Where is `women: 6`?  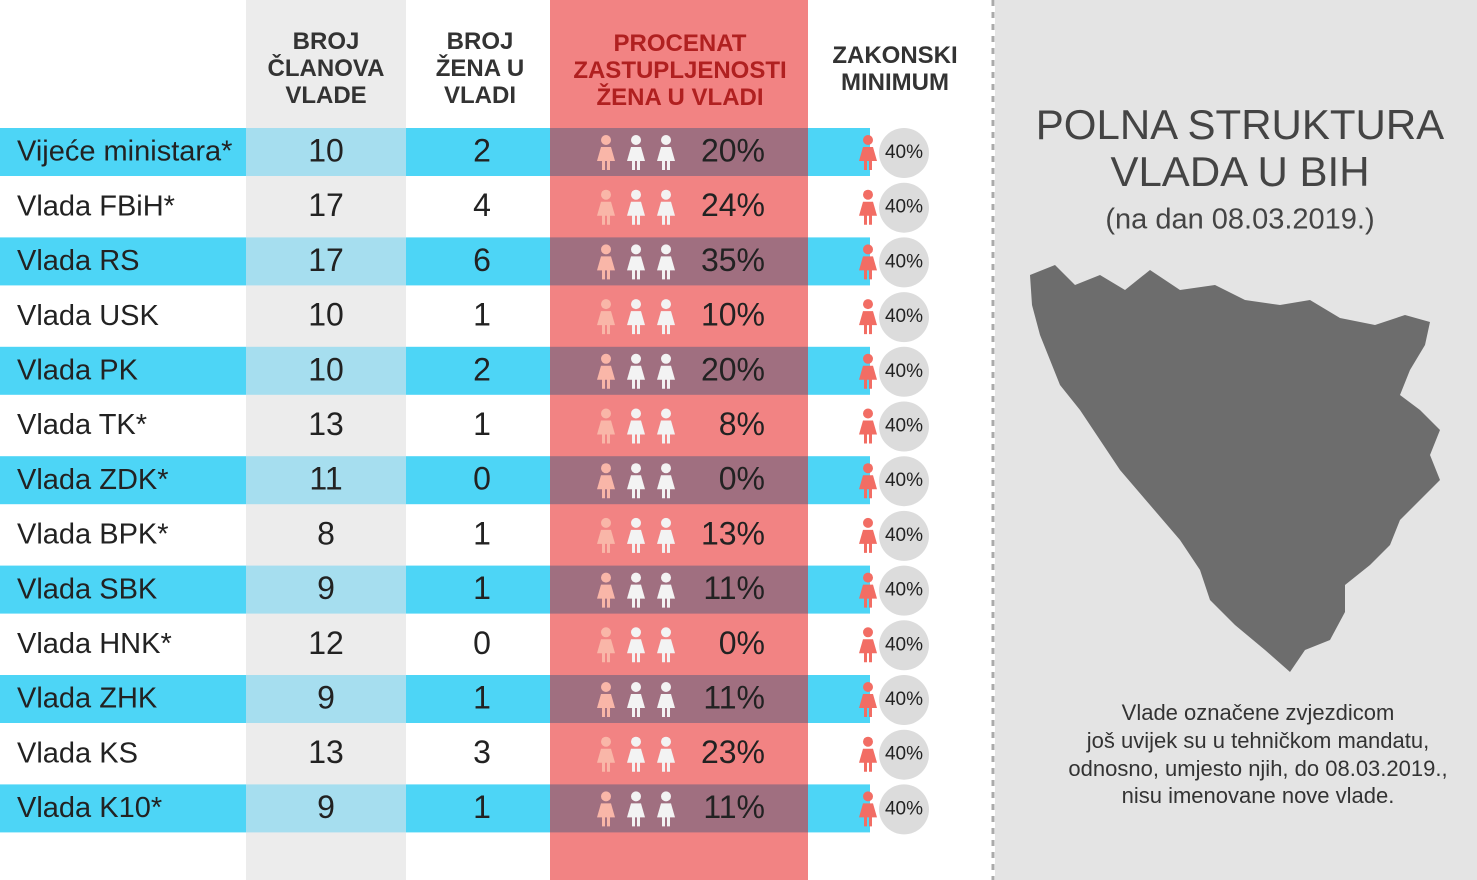
women: 6 is located at coordinates (482, 260).